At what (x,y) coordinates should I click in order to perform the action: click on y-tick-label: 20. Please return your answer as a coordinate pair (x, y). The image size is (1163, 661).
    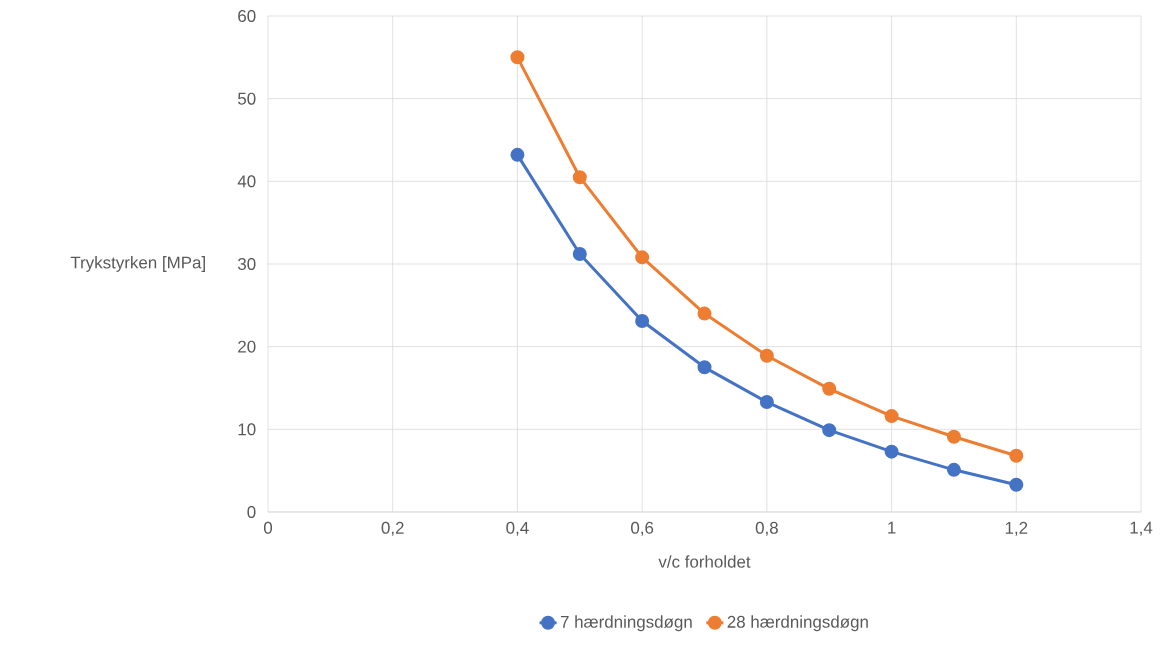
    Looking at the image, I should click on (247, 346).